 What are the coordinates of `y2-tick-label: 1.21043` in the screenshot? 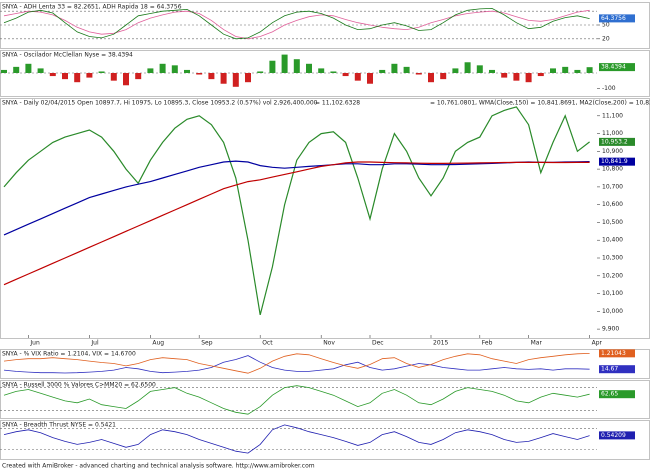 It's located at (613, 353).